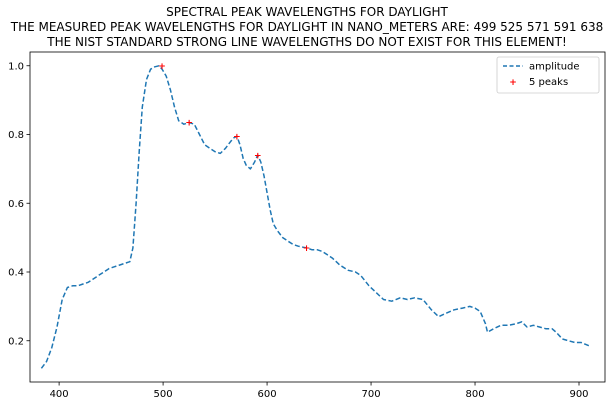  What do you see at coordinates (474, 394) in the screenshot?
I see `x-tick-label: 800` at bounding box center [474, 394].